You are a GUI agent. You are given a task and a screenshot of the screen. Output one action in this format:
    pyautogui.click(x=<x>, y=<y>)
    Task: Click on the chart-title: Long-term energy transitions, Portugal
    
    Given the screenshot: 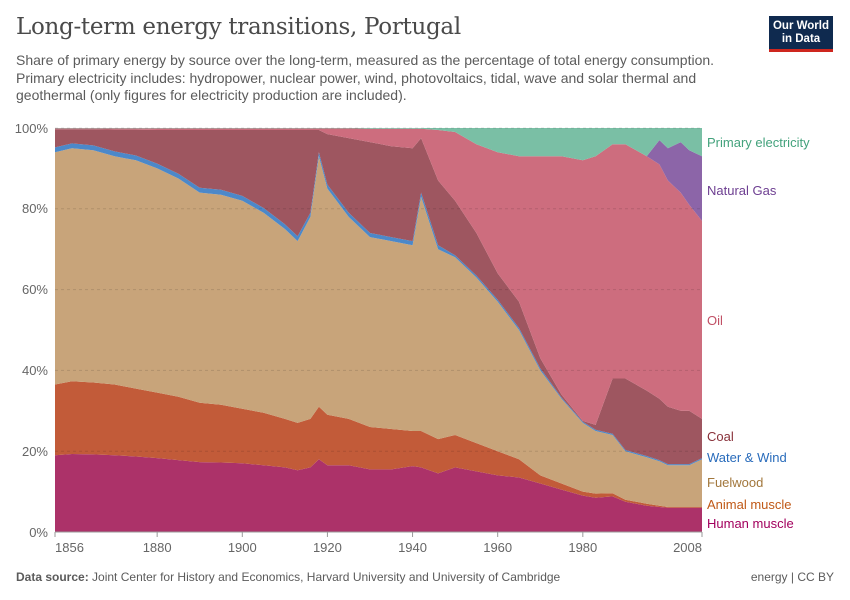 What is the action you would take?
    pyautogui.click(x=238, y=27)
    